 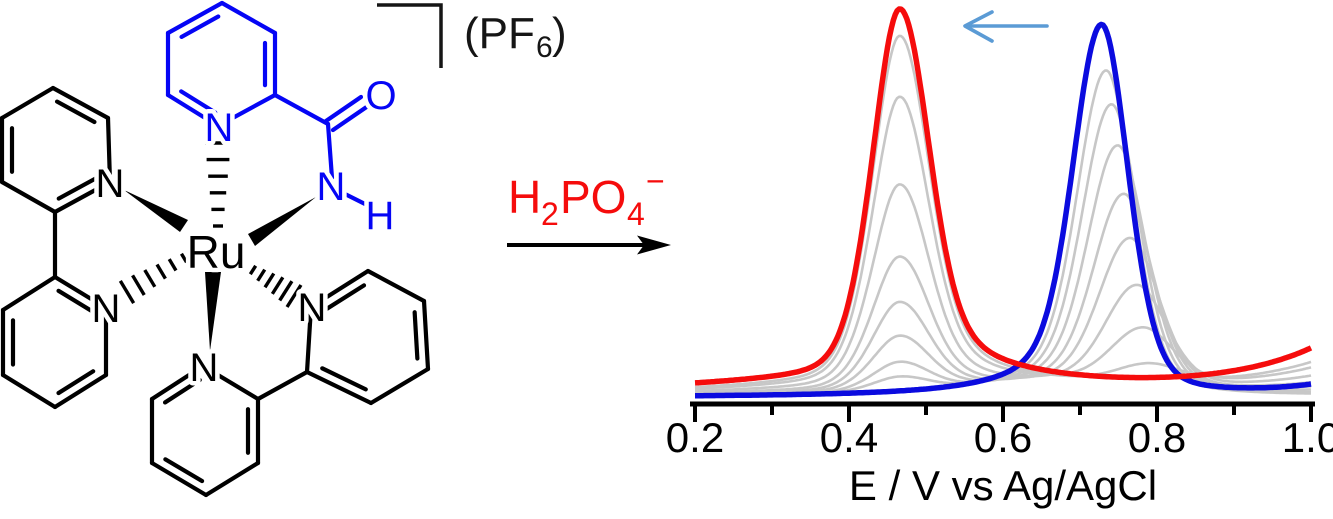 I want to click on counterion-close: ), so click(x=559, y=33).